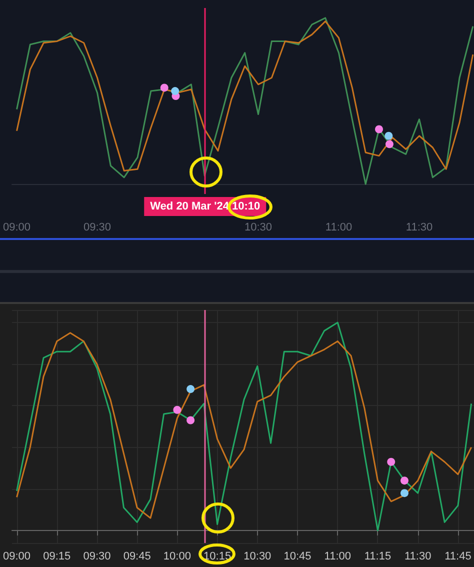  What do you see at coordinates (137, 556) in the screenshot?
I see `x-tick-label: 09:45` at bounding box center [137, 556].